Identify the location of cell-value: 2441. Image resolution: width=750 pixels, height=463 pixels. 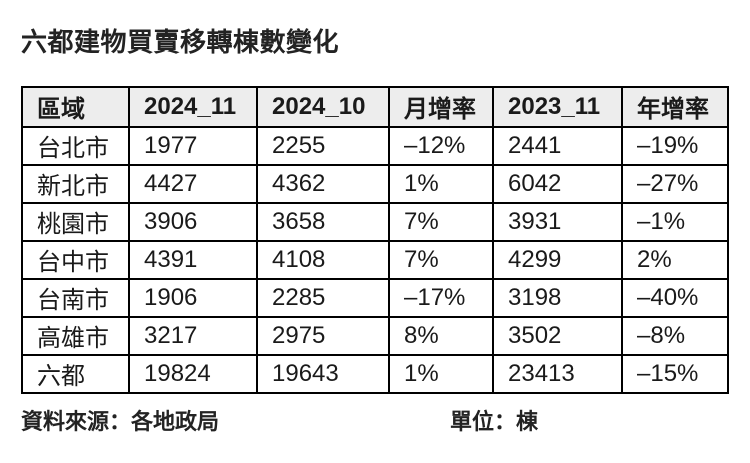
(557, 145).